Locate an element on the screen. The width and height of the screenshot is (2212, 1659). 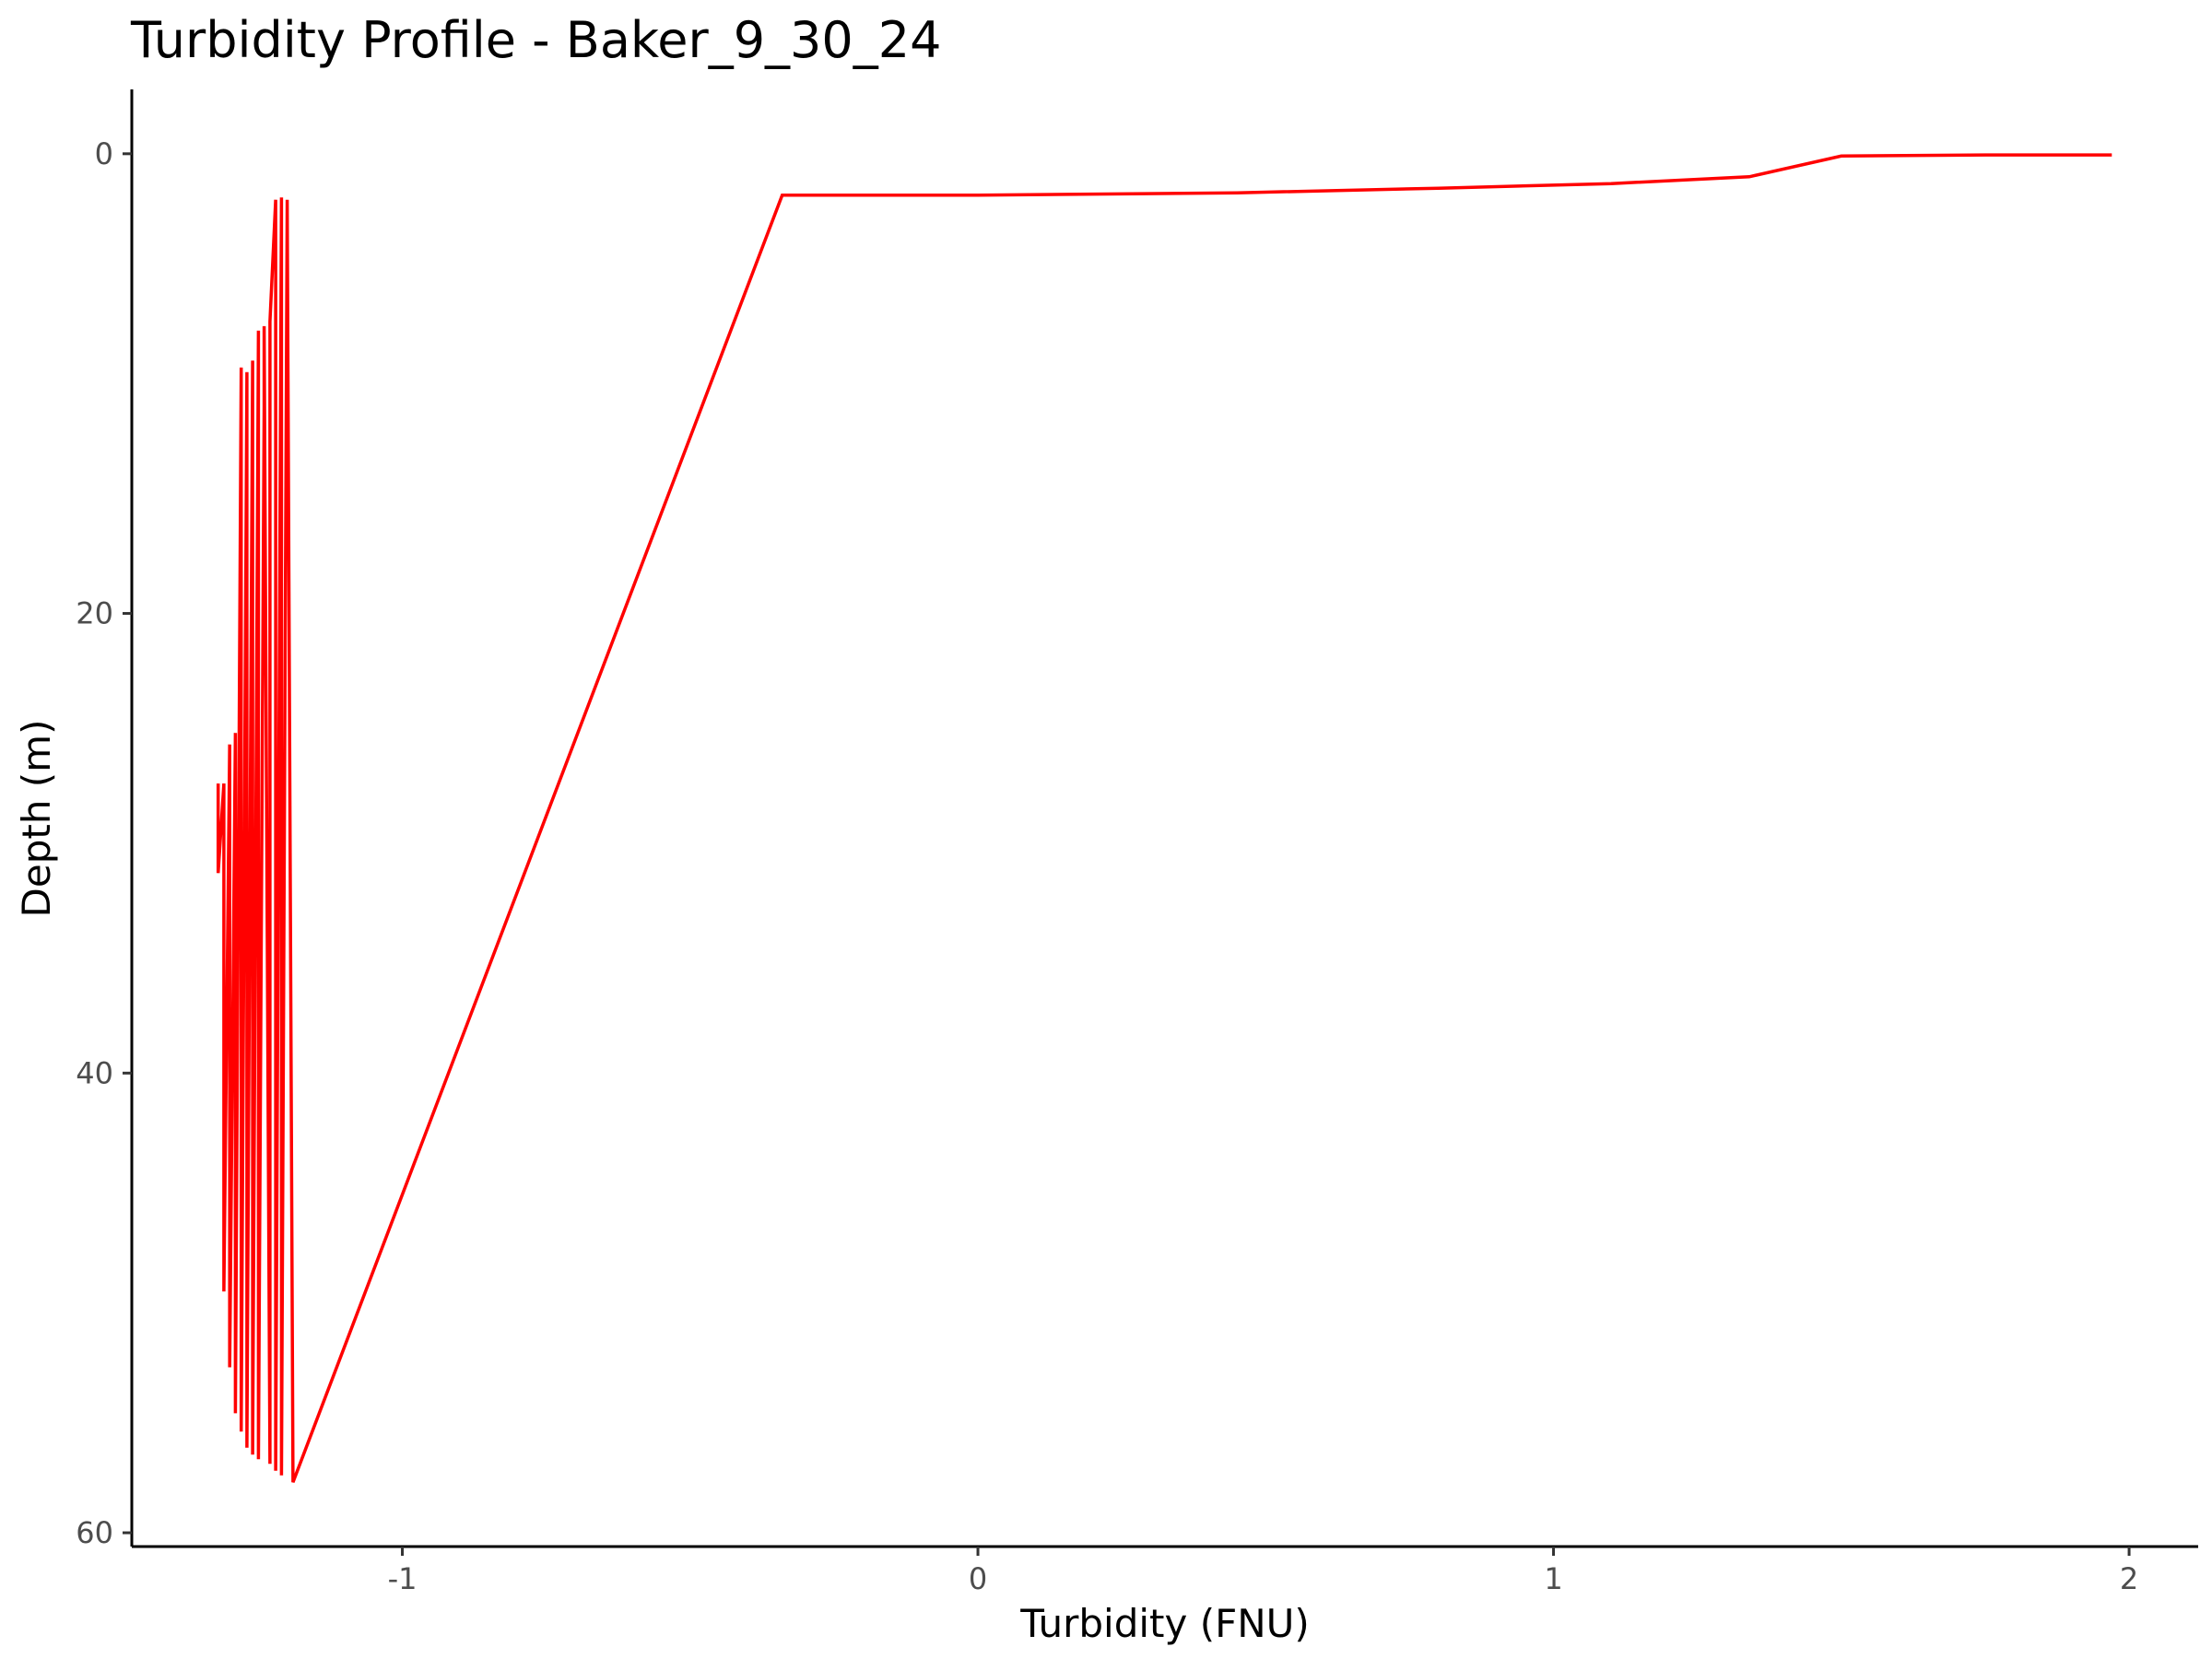
x-tick-label: 2 is located at coordinates (2129, 1578).